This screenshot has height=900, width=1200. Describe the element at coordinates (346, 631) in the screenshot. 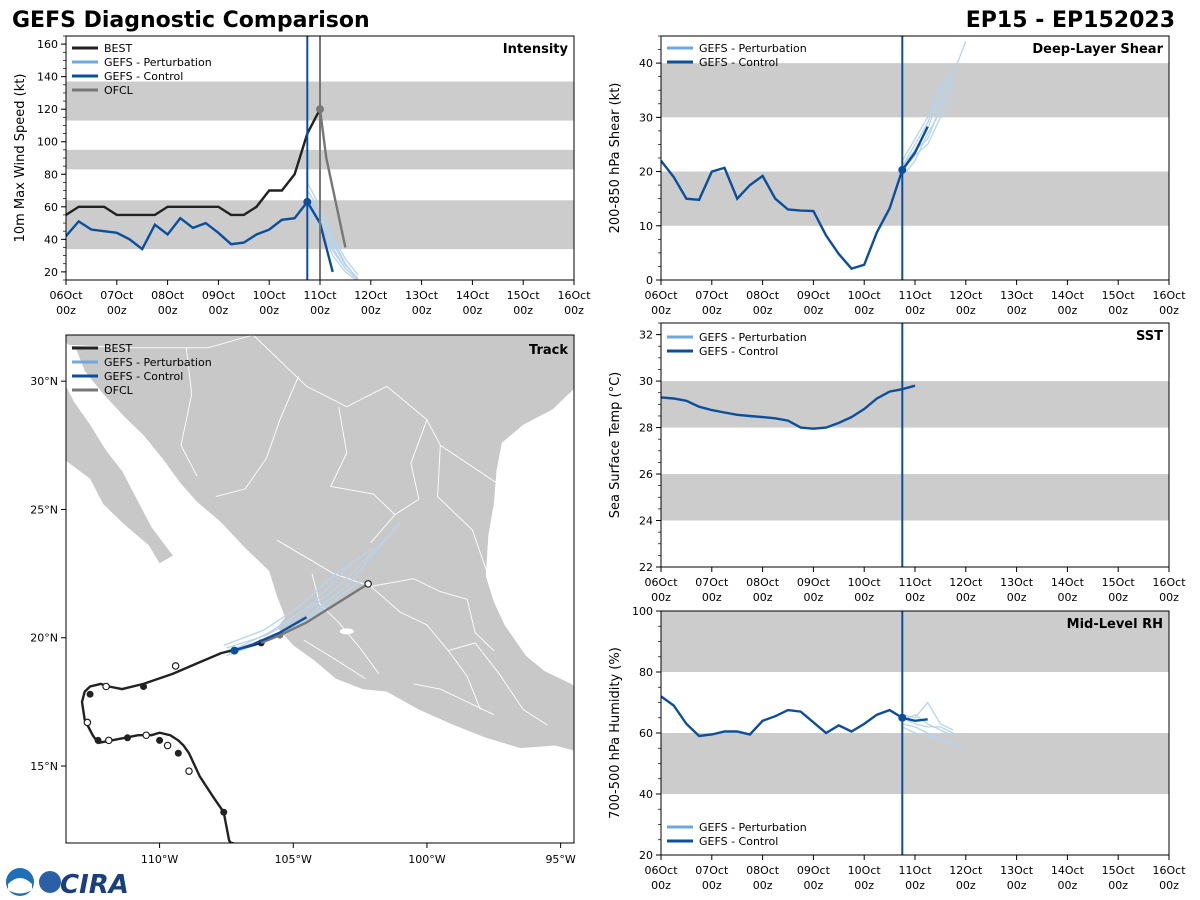

I see `lake-chapala` at that location.